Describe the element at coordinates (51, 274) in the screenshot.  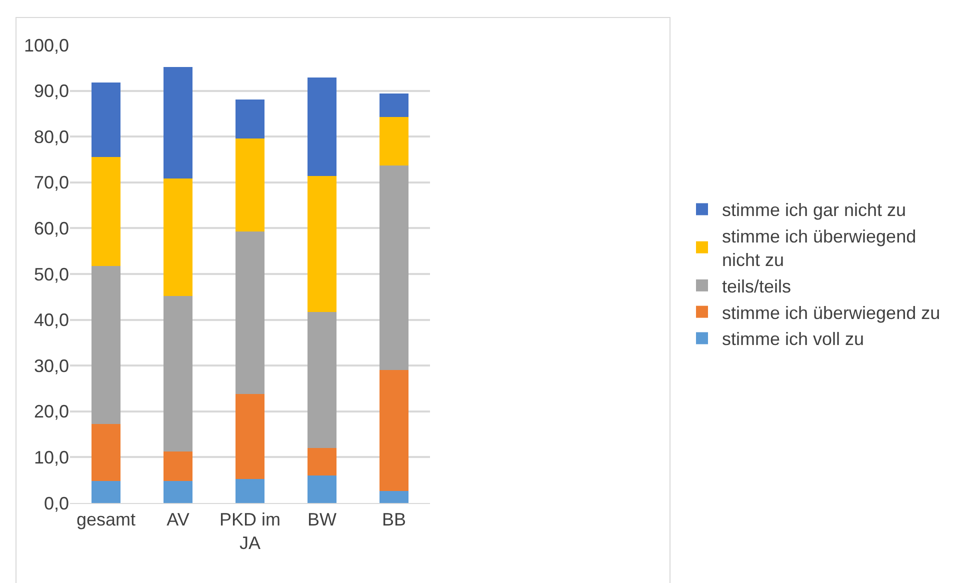
I see `y-tick-label: 50,0` at that location.